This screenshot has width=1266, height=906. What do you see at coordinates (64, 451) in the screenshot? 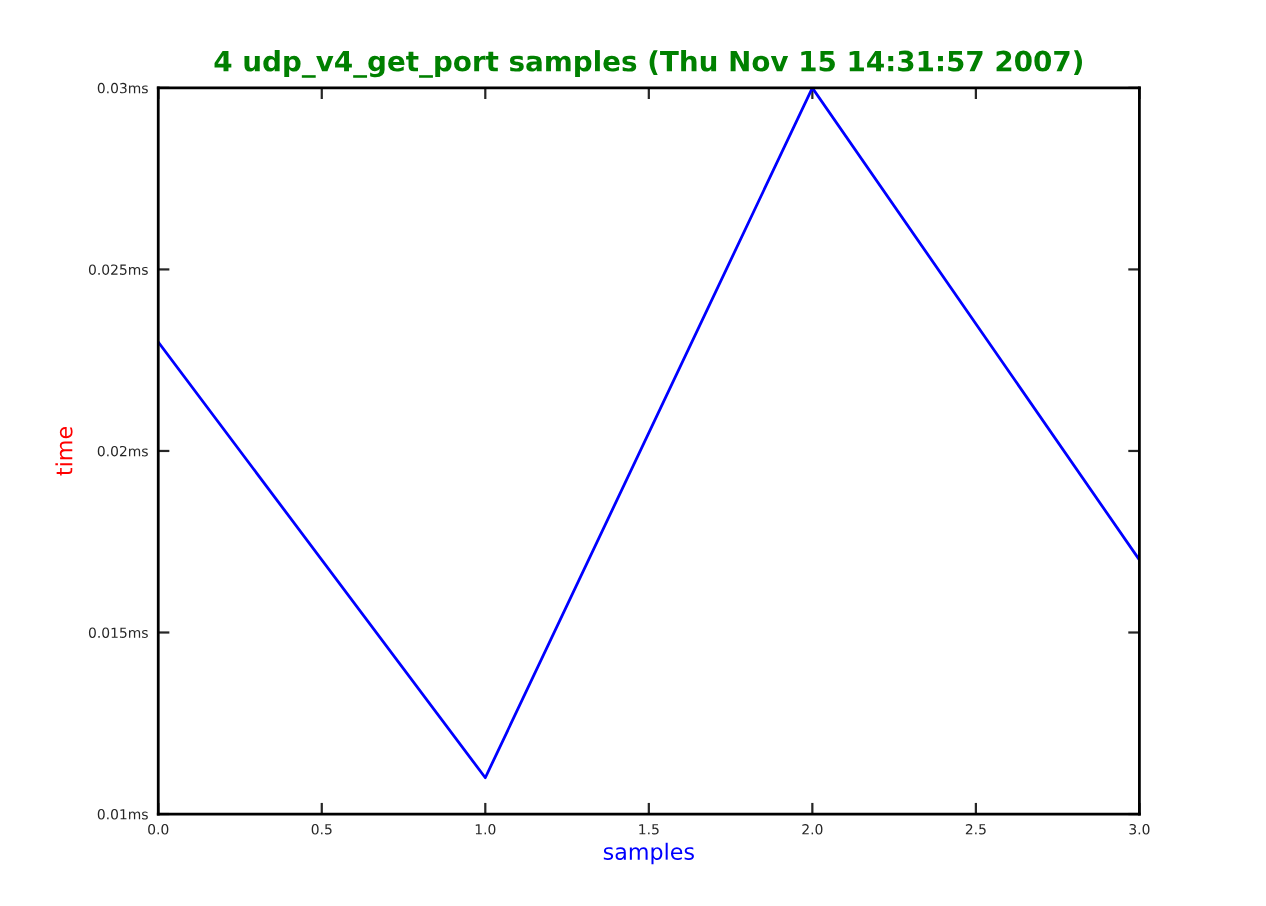
I see `y-axis-title: time` at bounding box center [64, 451].